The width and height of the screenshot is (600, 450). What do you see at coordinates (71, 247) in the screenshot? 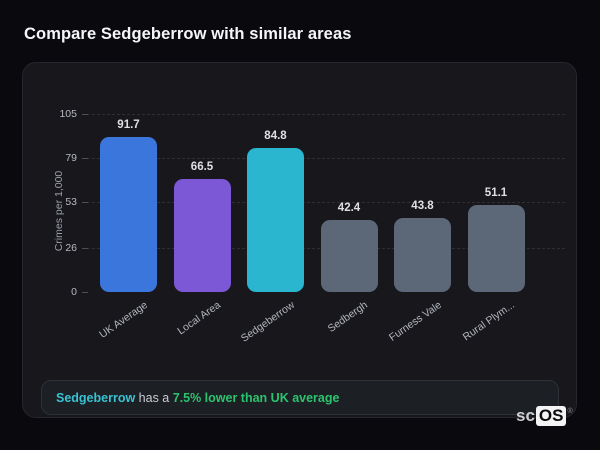
I see `y-tick-label: 26` at bounding box center [71, 247].